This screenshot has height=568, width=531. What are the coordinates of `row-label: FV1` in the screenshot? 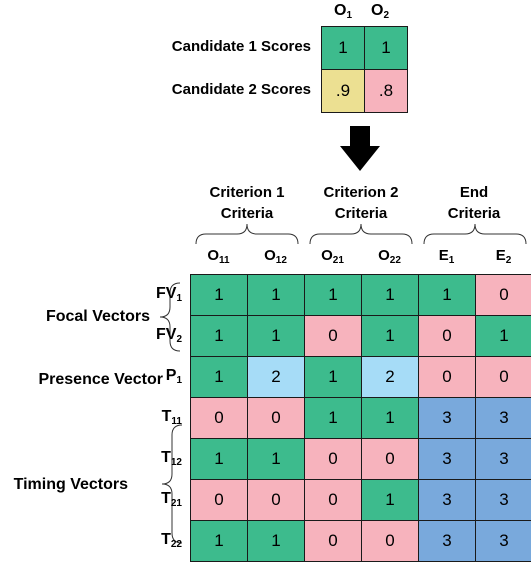 It's located at (169, 294).